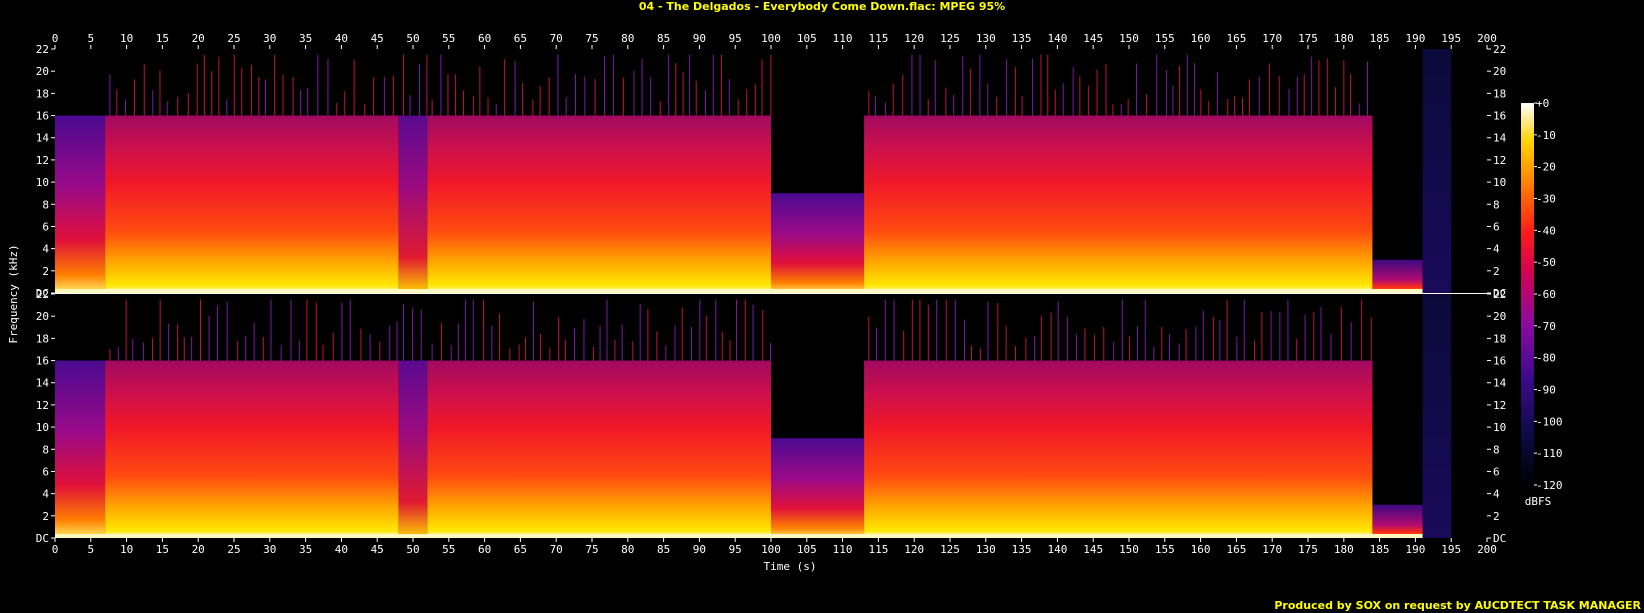 The height and width of the screenshot is (613, 1644). I want to click on x-tick-label: 20, so click(198, 38).